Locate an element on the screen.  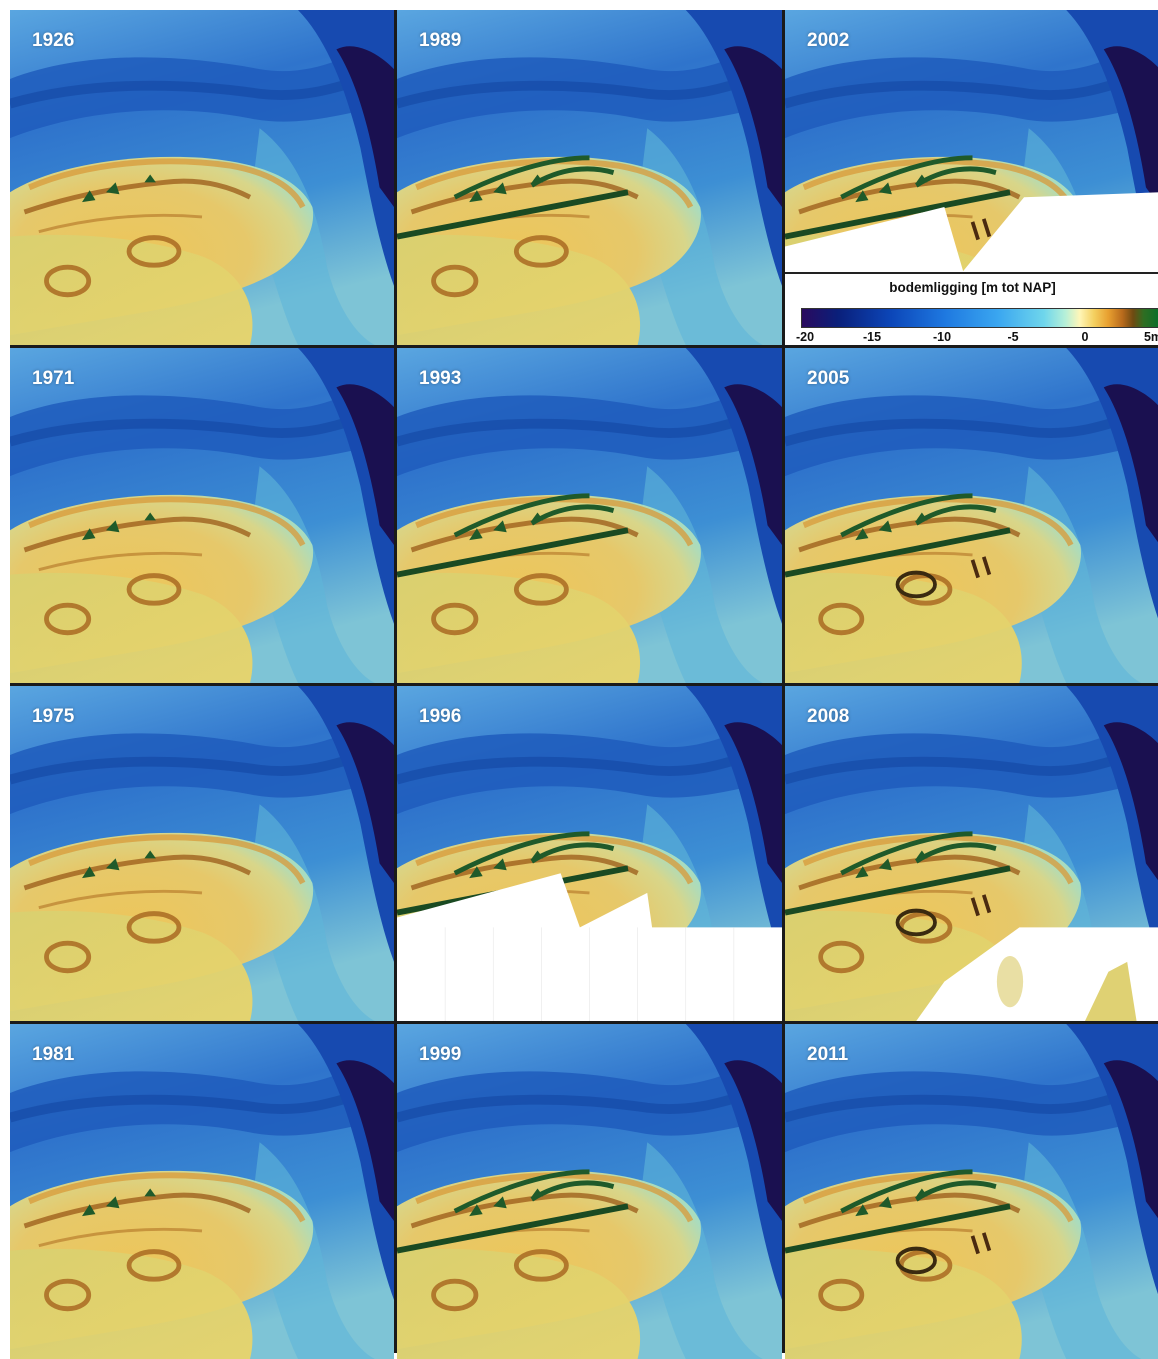
colorbar-legend: bodemligging [m tot NAP] -20 -15 -10 -5 0 5m is located at coordinates (971, 308).